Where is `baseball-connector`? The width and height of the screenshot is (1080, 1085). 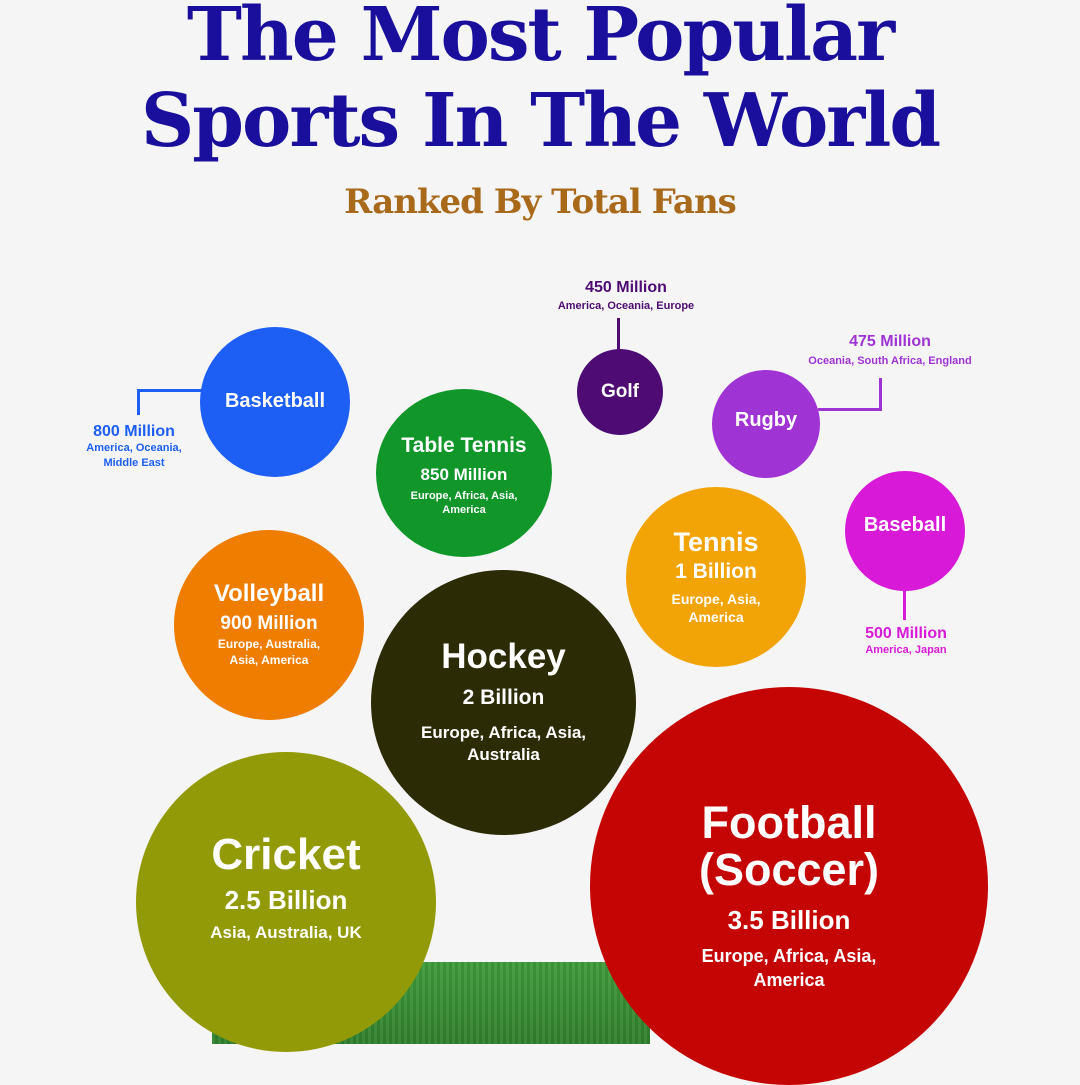 baseball-connector is located at coordinates (904, 605).